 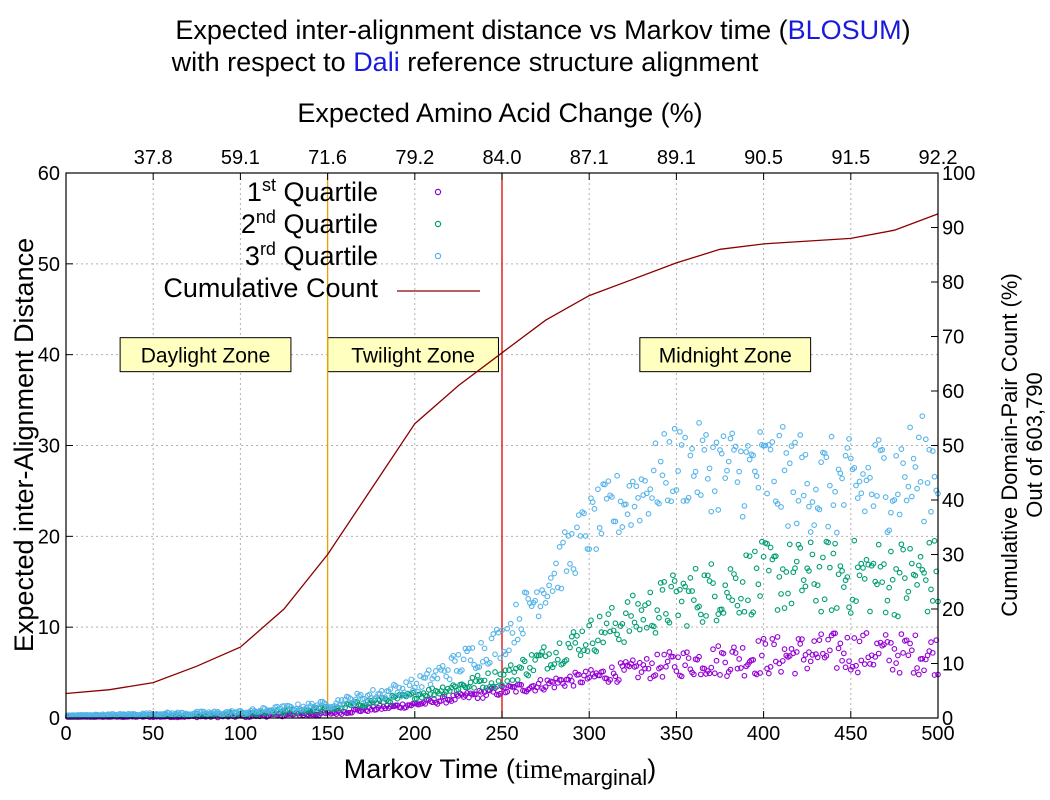 I want to click on y-tick-label: 40, so click(x=49, y=356).